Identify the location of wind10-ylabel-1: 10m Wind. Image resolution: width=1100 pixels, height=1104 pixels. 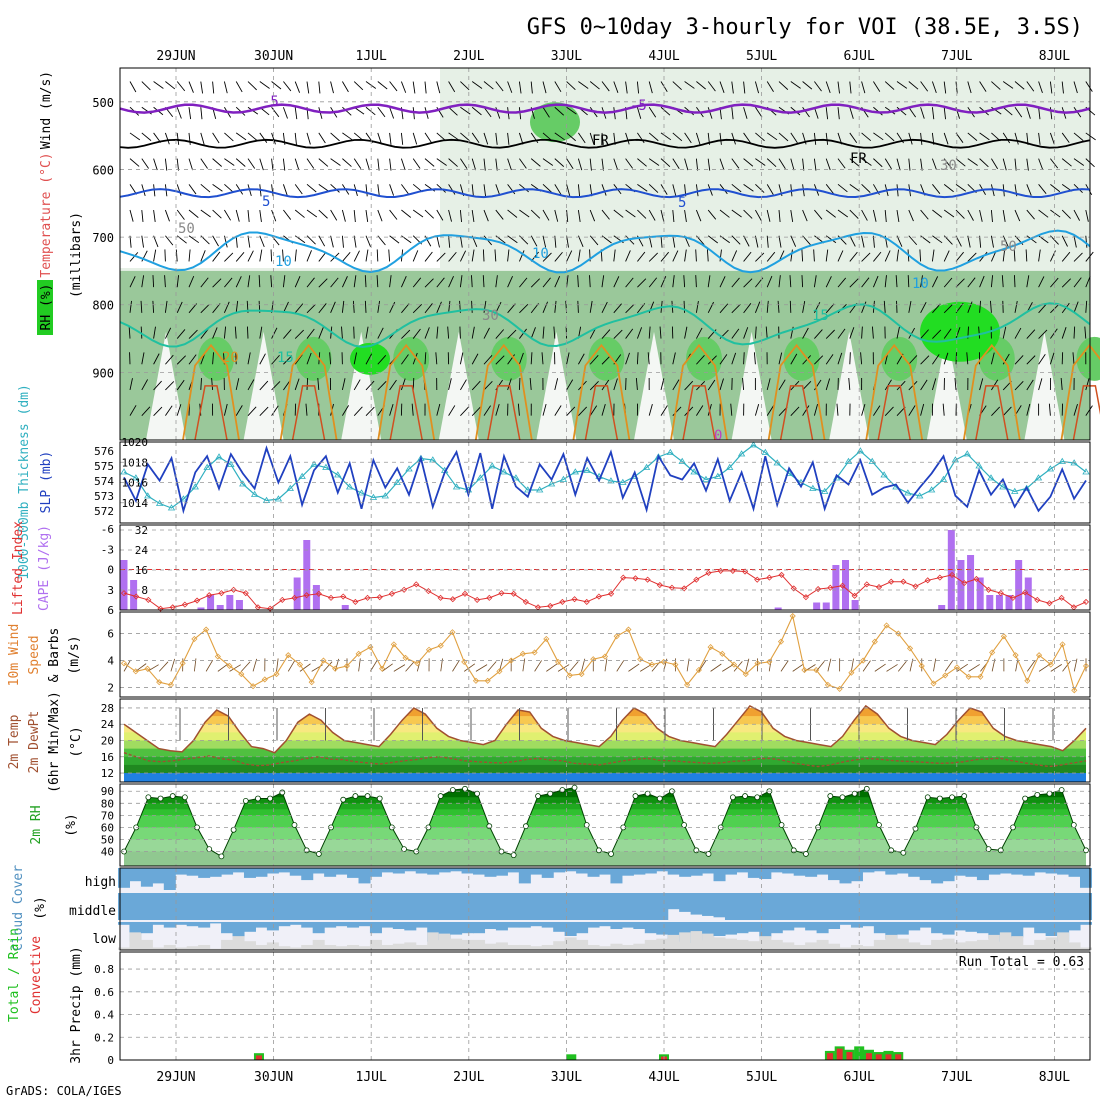
(14, 655).